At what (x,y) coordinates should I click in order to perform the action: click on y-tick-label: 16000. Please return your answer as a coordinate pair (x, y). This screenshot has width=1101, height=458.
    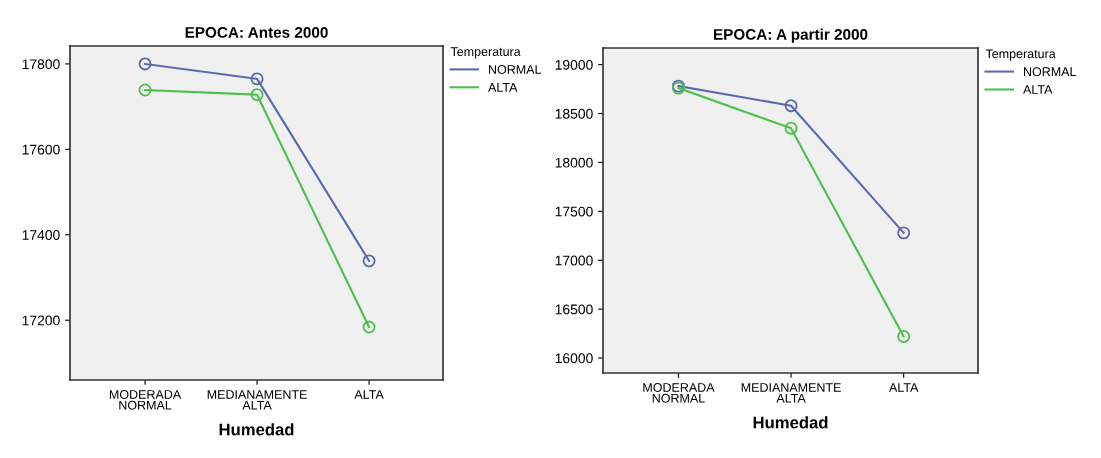
    Looking at the image, I should click on (574, 358).